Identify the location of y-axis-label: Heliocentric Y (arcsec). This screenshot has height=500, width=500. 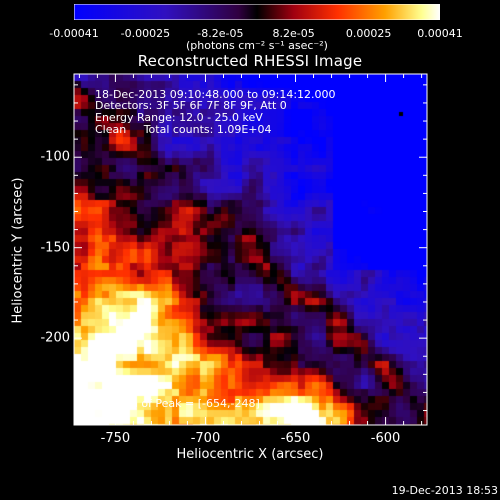
(18, 250).